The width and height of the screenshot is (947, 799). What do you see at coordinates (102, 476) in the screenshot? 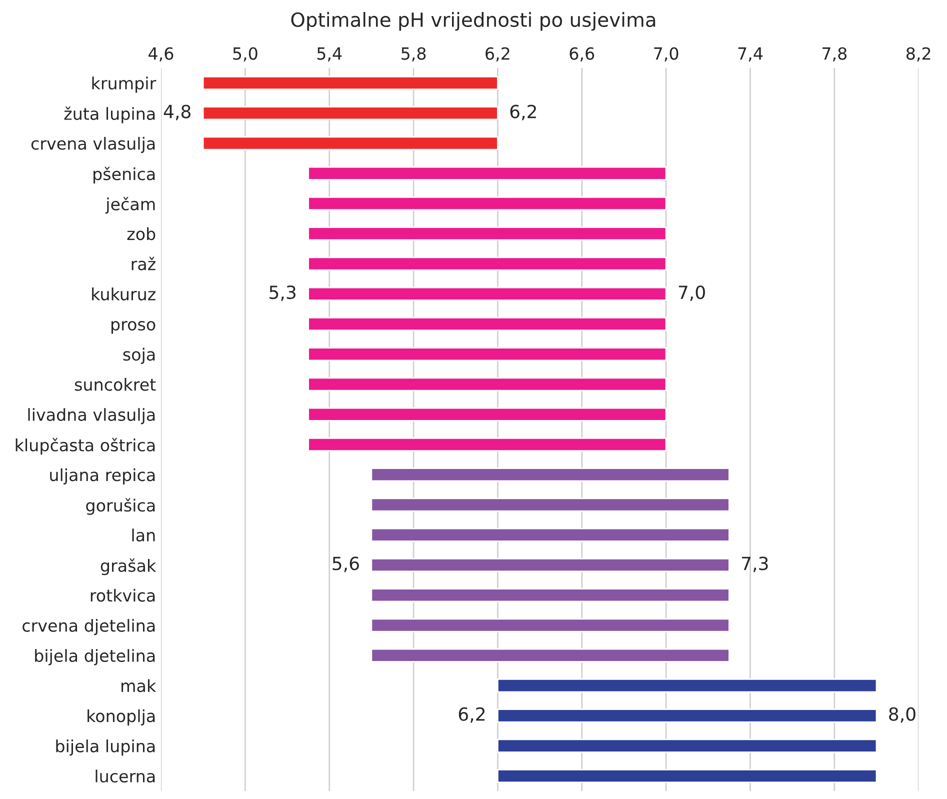
I see `y-tick-label: uljana repica` at bounding box center [102, 476].